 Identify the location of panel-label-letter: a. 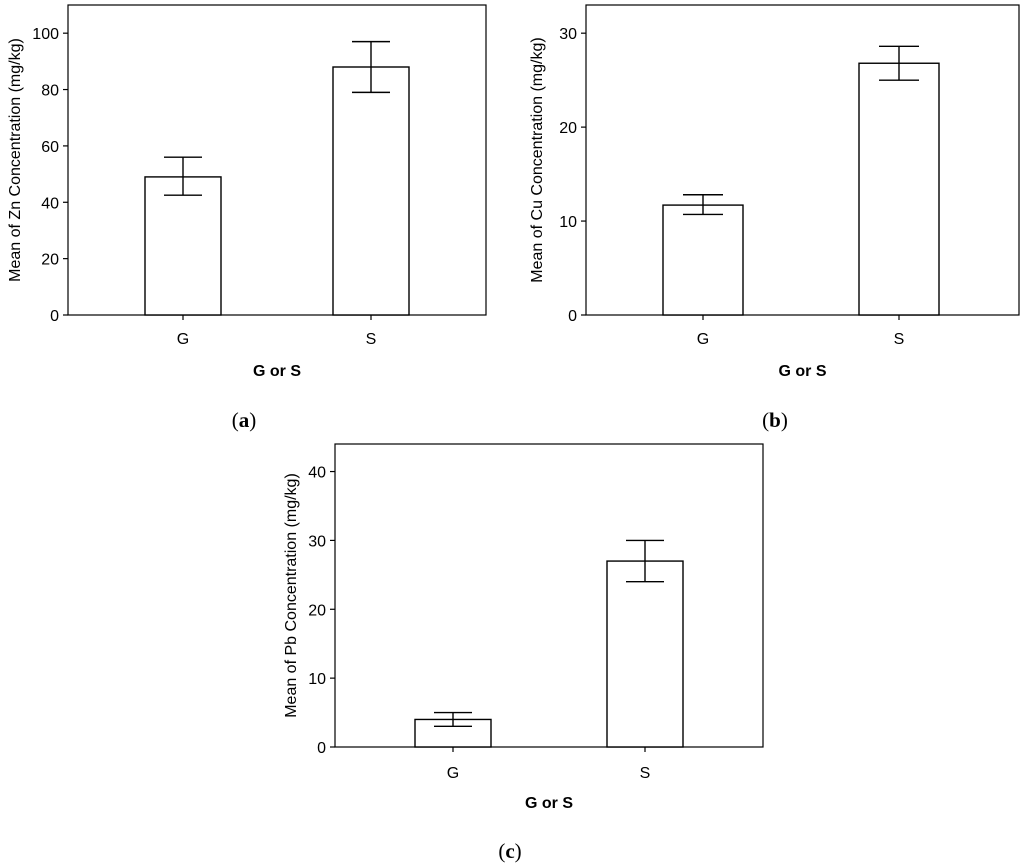
(244, 420).